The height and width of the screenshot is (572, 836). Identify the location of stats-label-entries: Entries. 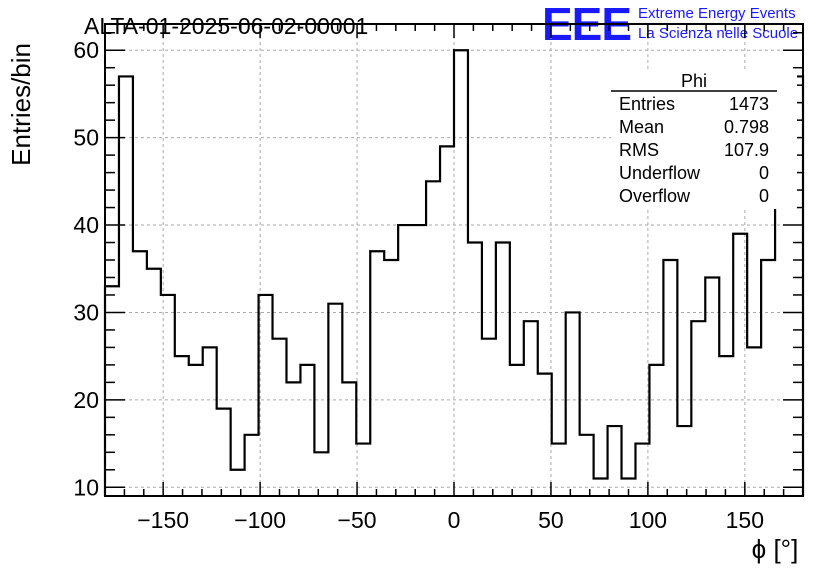
(647, 104).